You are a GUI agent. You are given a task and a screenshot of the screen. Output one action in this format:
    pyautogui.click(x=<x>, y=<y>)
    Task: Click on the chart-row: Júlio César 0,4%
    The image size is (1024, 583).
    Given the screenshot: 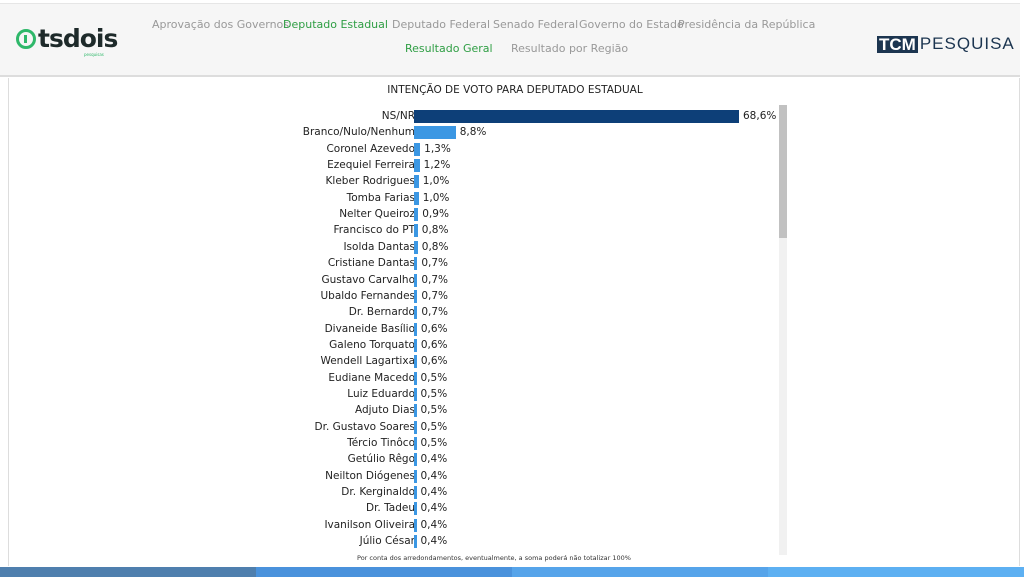 What is the action you would take?
    pyautogui.click(x=399, y=542)
    